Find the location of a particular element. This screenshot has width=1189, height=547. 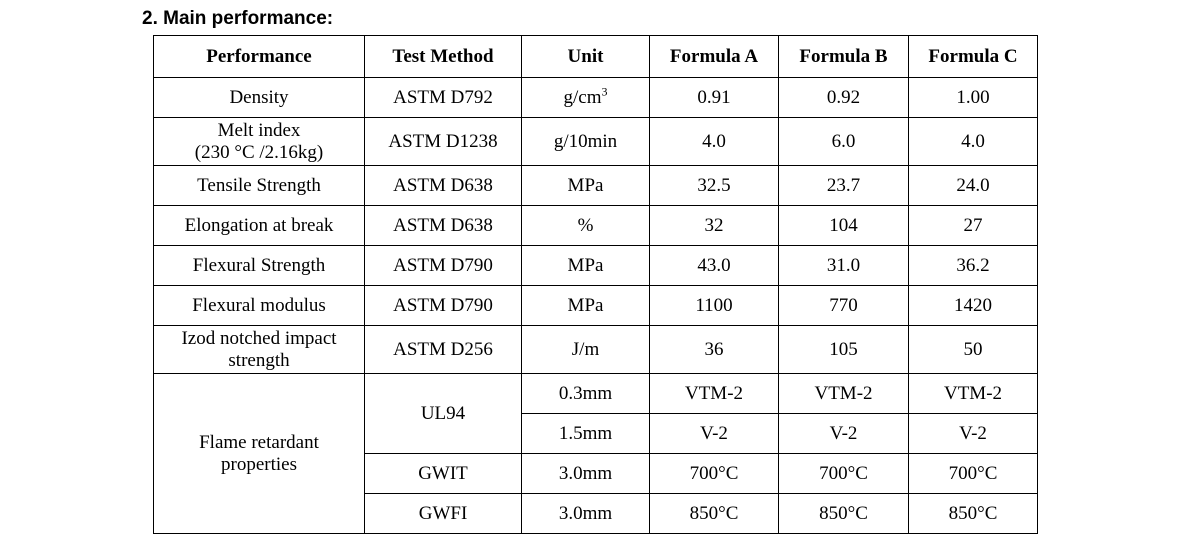

table-row-density: Density ASTM D792 g/cm3 0.91 0.92 1.00 is located at coordinates (595, 97).